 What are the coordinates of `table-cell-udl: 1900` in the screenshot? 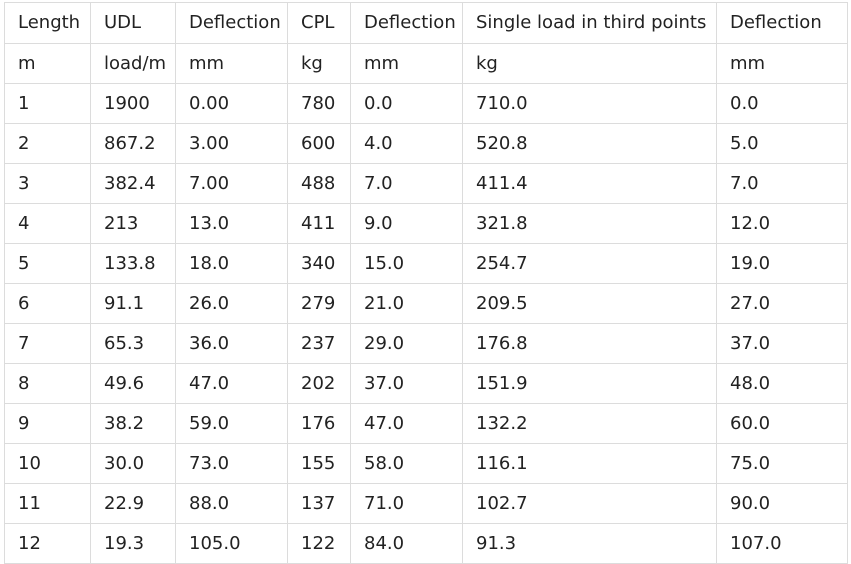 It's located at (133, 103).